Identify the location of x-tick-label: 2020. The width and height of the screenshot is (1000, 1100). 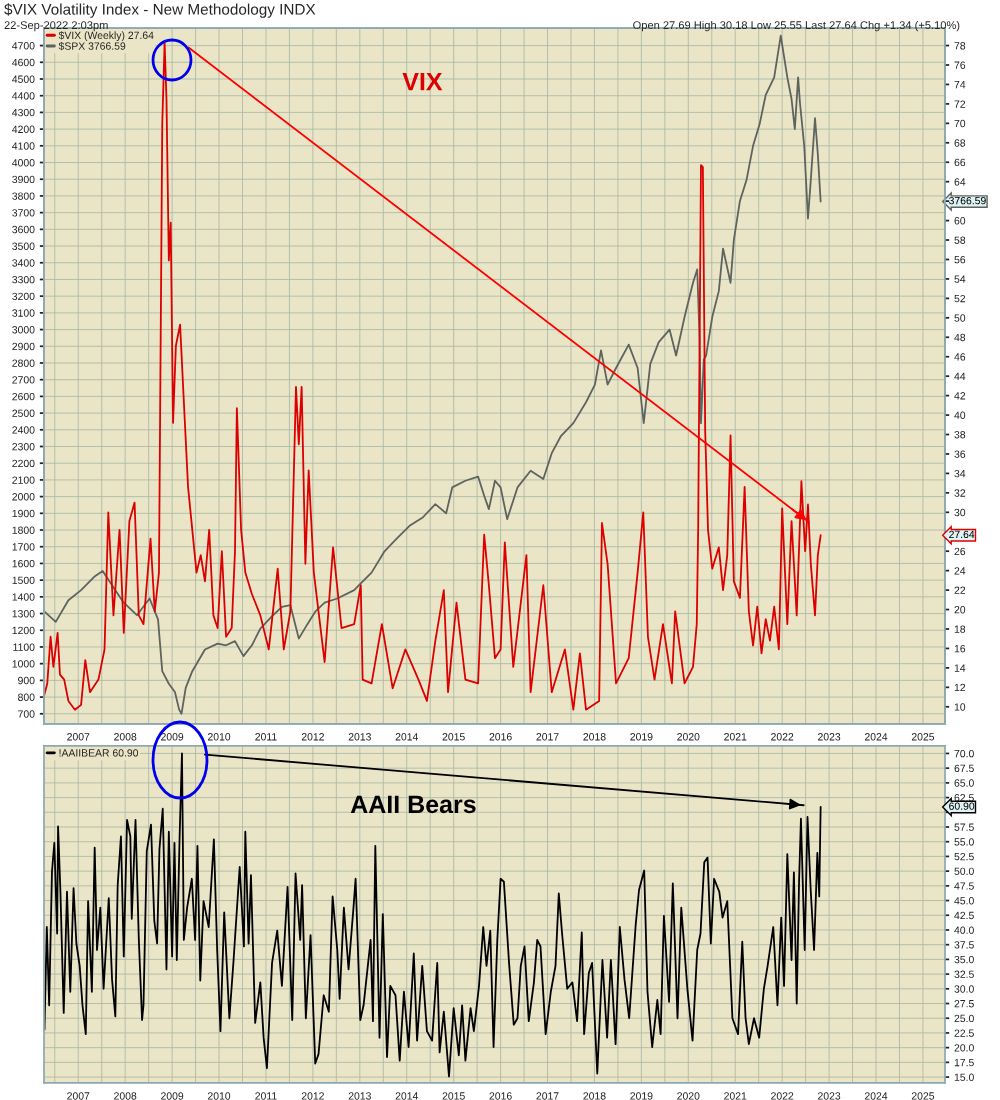
(688, 737).